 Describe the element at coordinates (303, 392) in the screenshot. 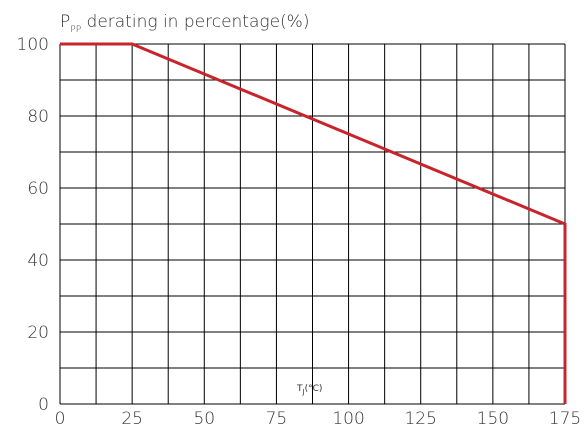

I see `x-axis-label-sub: J` at that location.